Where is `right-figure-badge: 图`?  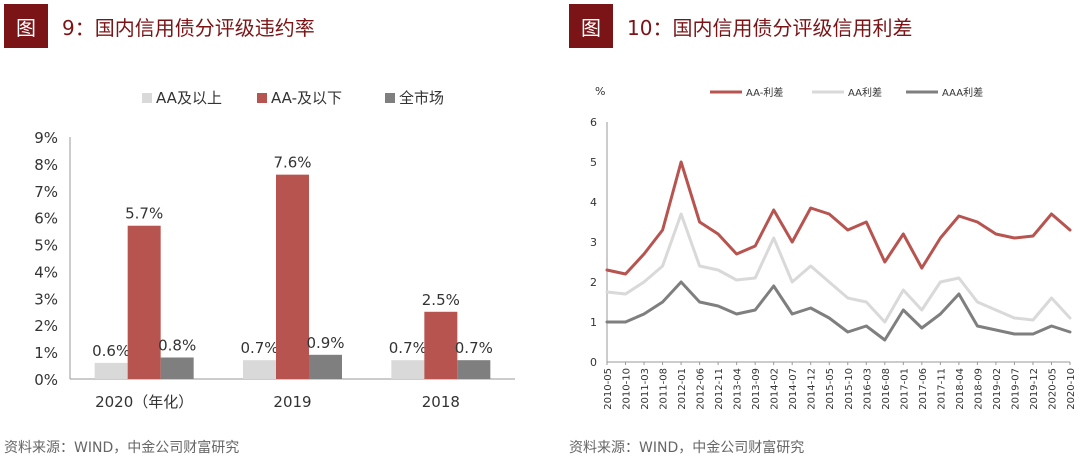
right-figure-badge: 图 is located at coordinates (591, 26).